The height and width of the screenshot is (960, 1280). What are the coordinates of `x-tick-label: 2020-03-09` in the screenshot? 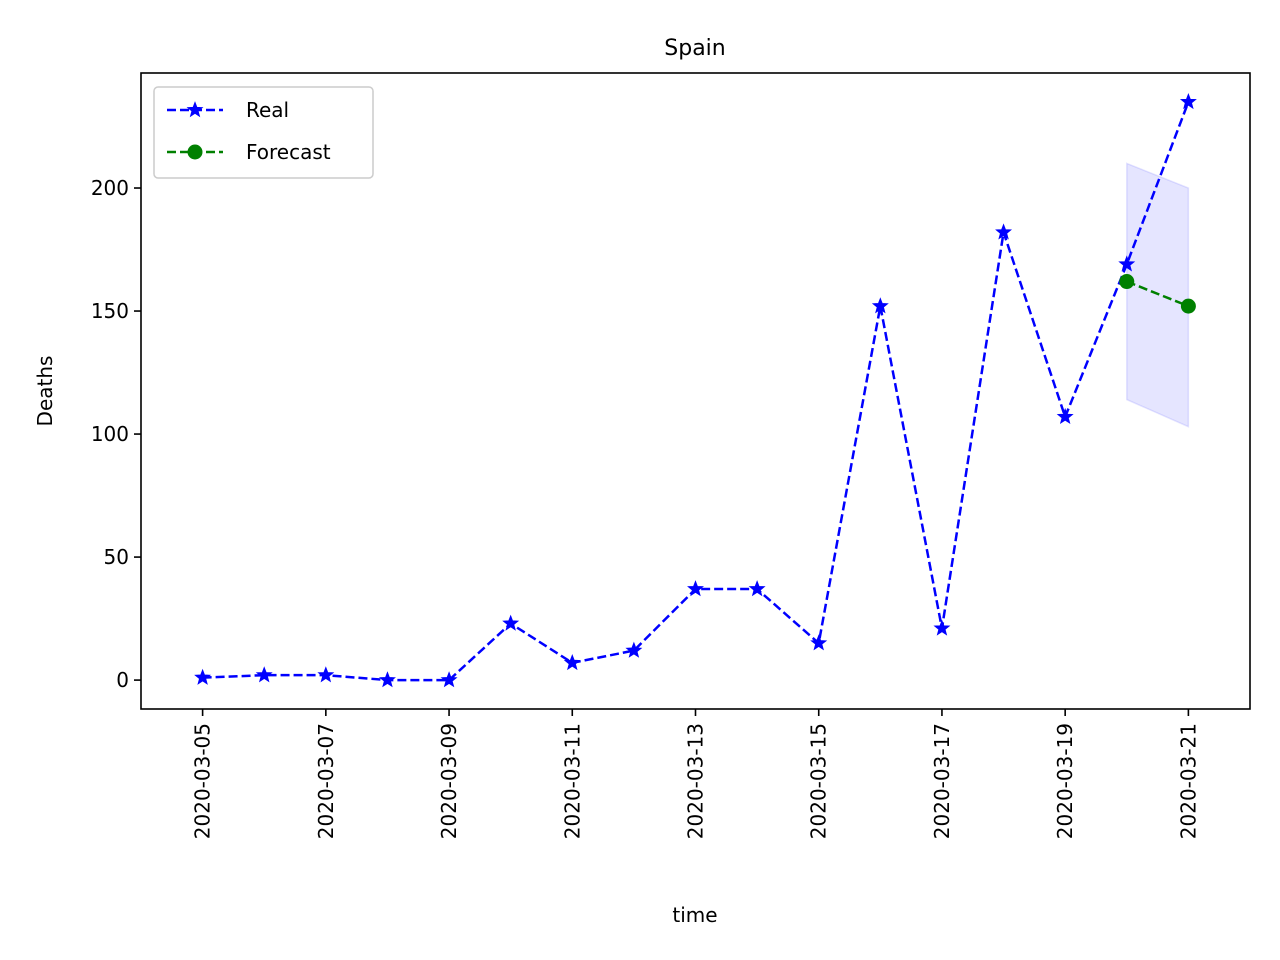 It's located at (449, 781).